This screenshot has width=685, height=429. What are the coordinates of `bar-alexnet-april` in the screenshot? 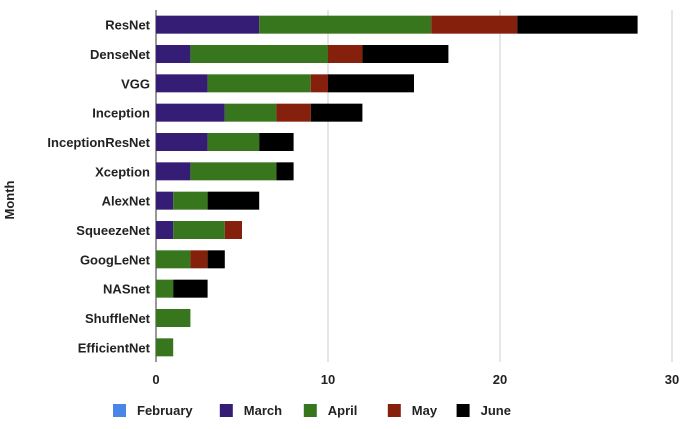 It's located at (190, 200).